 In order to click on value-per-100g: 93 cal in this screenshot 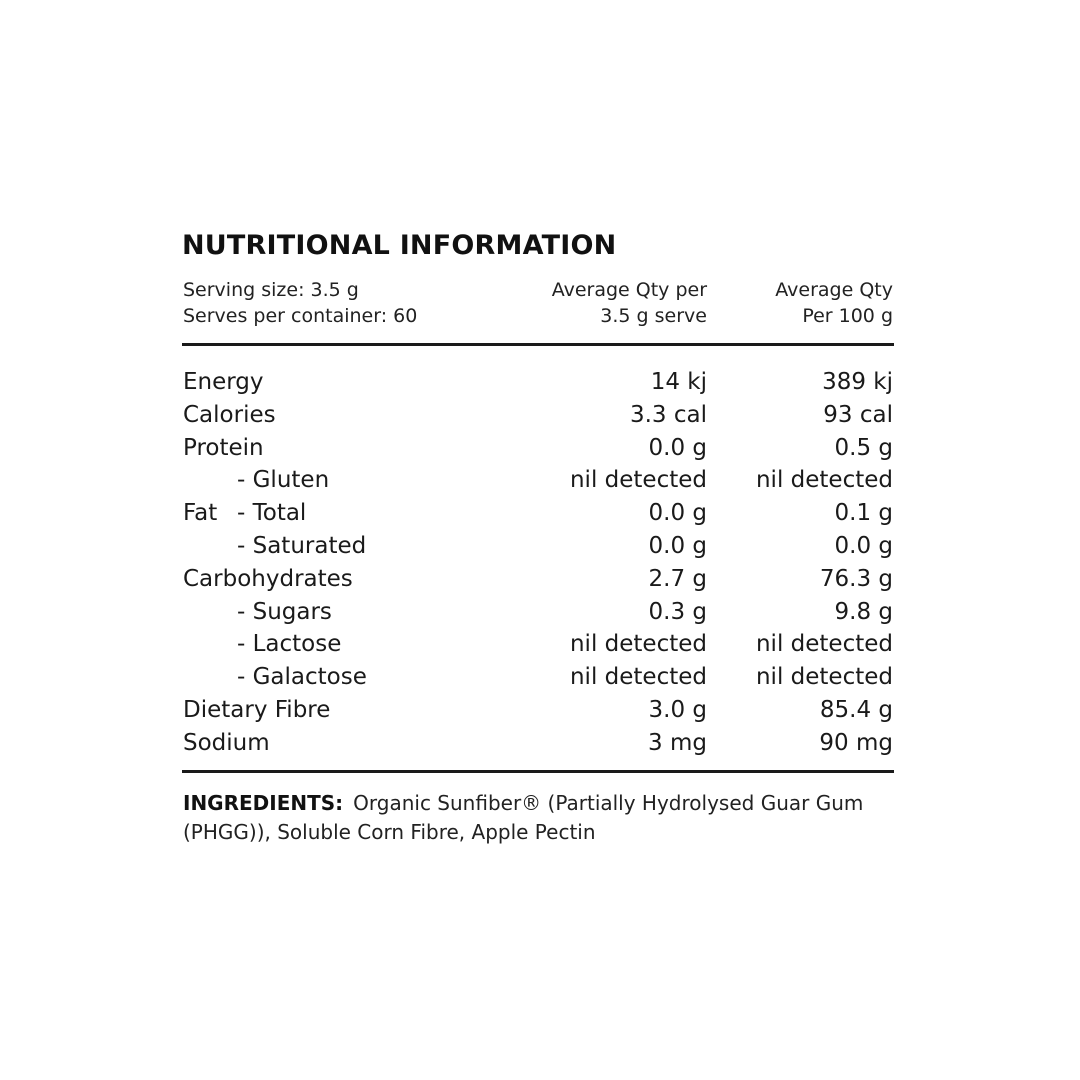, I will do `click(858, 414)`.